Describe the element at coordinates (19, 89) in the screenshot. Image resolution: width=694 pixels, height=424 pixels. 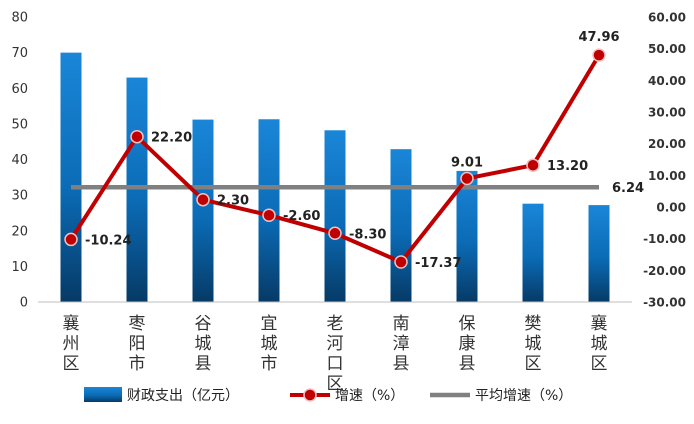
I see `y-left-tick-label: 60` at that location.